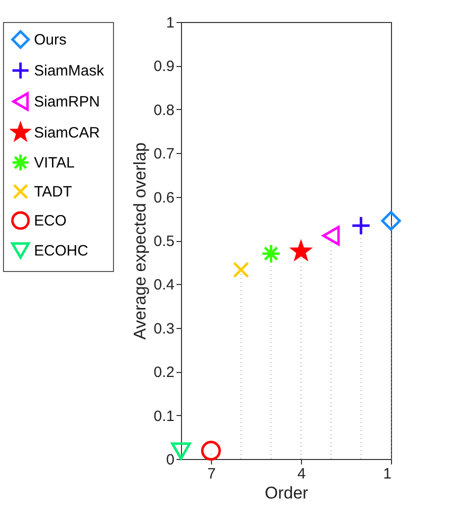 Image resolution: width=461 pixels, height=507 pixels. What do you see at coordinates (164, 373) in the screenshot?
I see `y-tick-label: 0.2` at bounding box center [164, 373].